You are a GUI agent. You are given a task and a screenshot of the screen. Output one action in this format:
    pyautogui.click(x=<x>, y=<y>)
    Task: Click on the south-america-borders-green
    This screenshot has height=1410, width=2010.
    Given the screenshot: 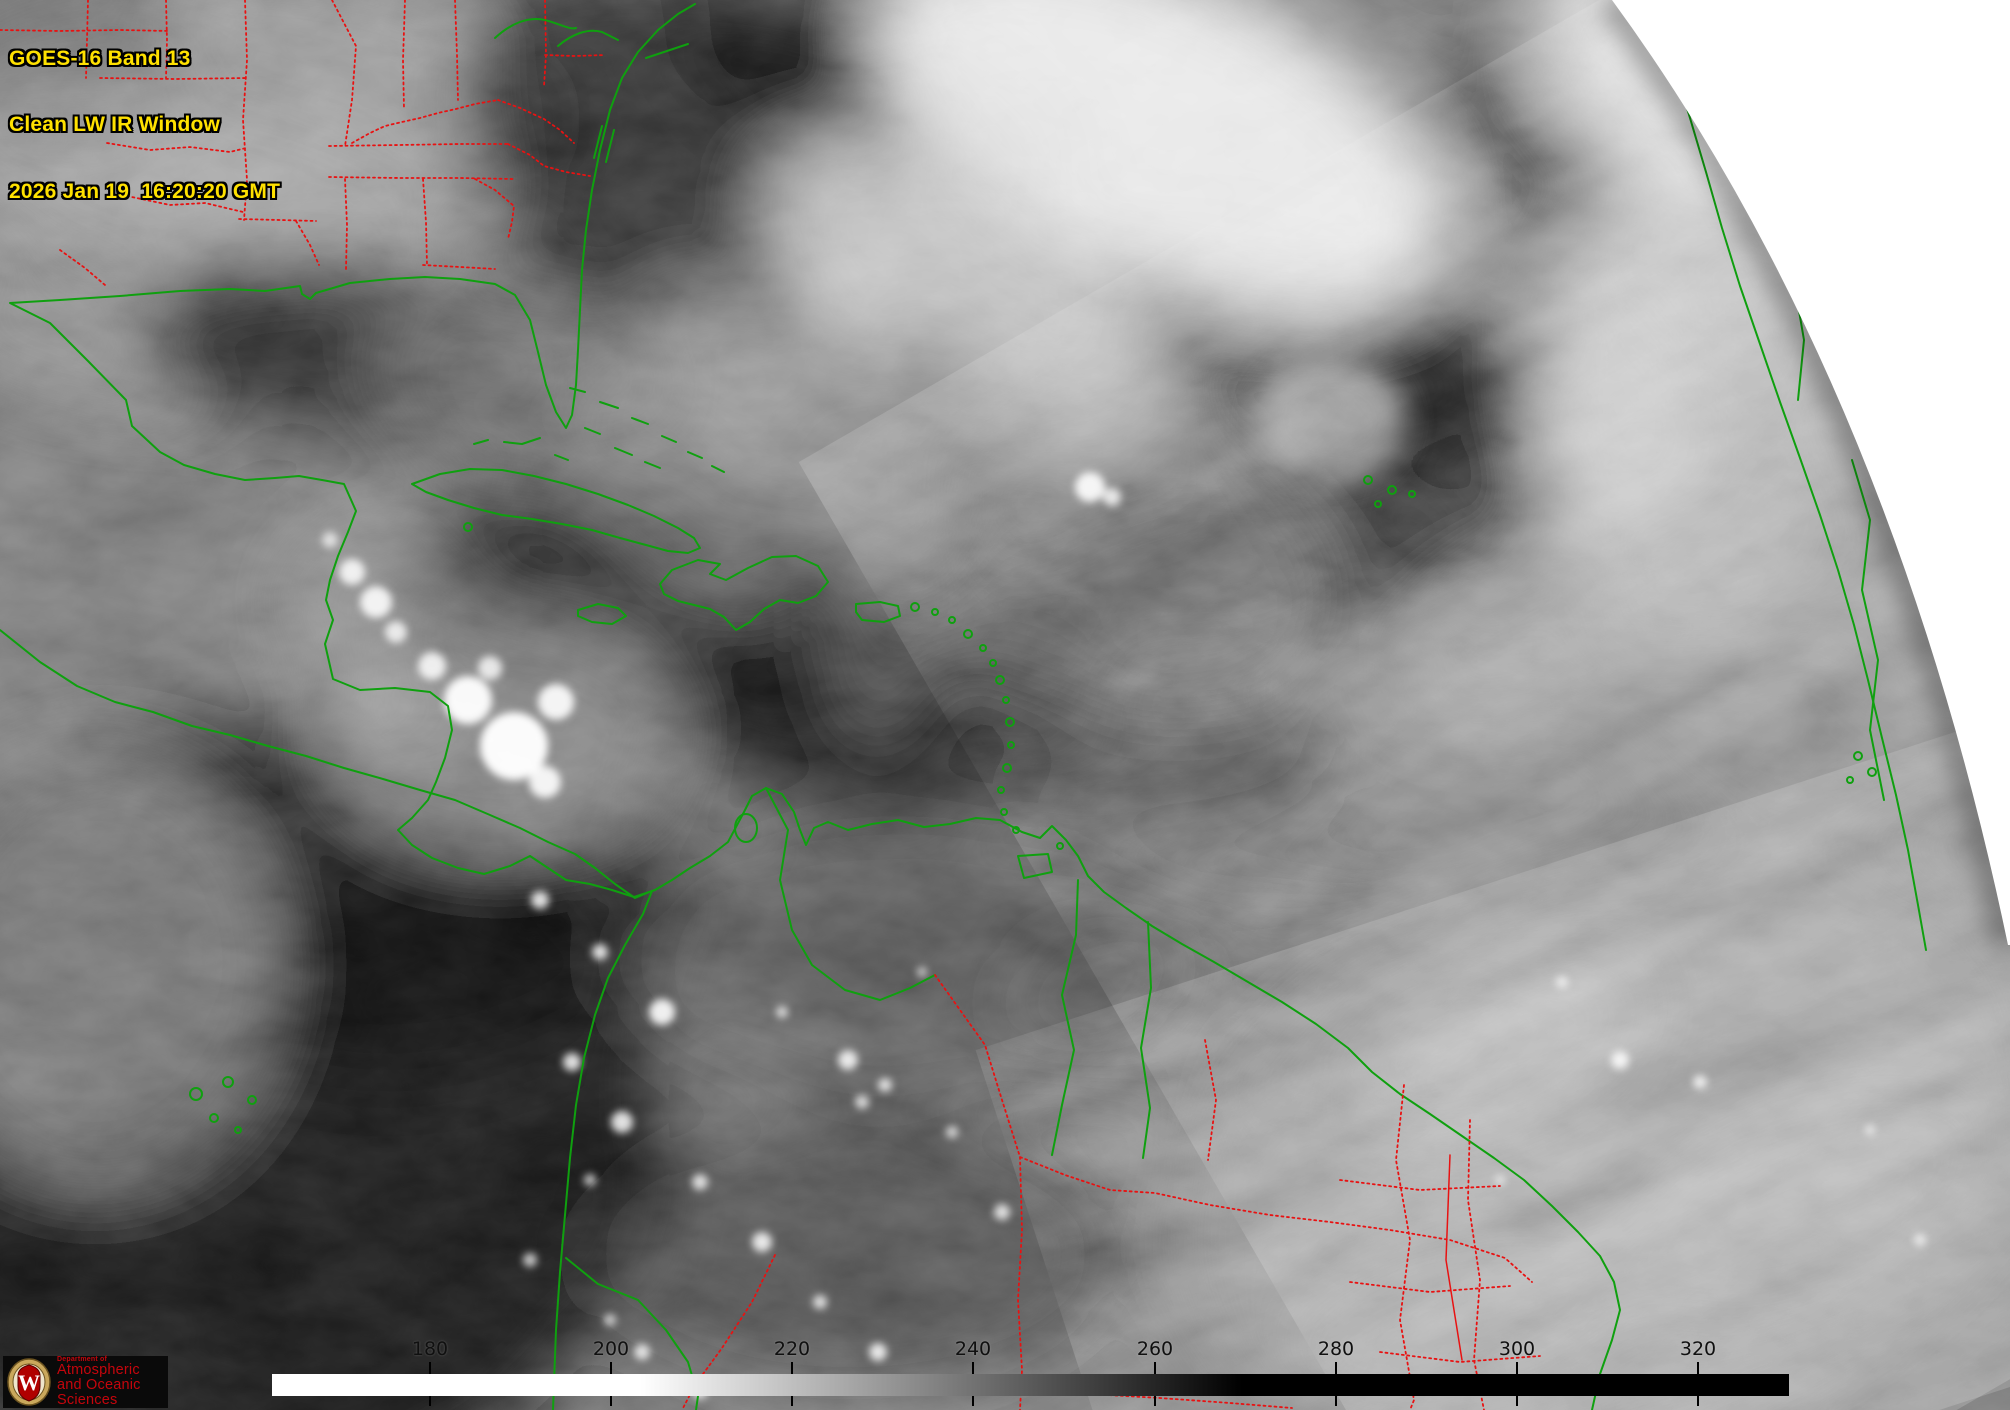 What is the action you would take?
    pyautogui.click(x=858, y=1098)
    